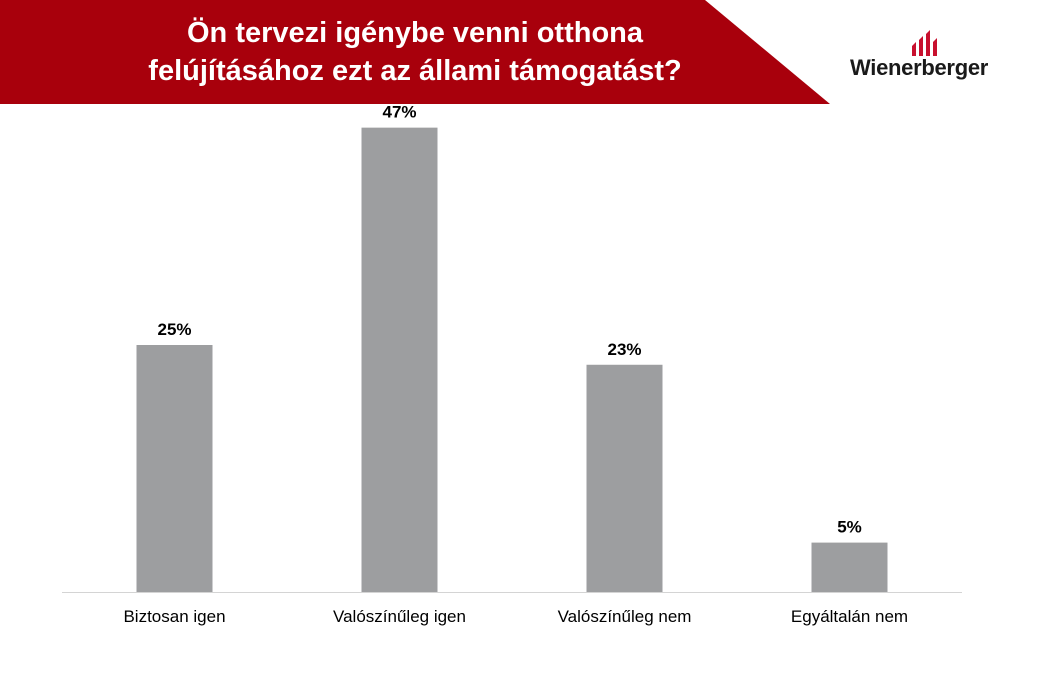 Image resolution: width=1039 pixels, height=675 pixels. I want to click on title-line-1: Ön tervezi igénybe venni otthona, so click(414, 33).